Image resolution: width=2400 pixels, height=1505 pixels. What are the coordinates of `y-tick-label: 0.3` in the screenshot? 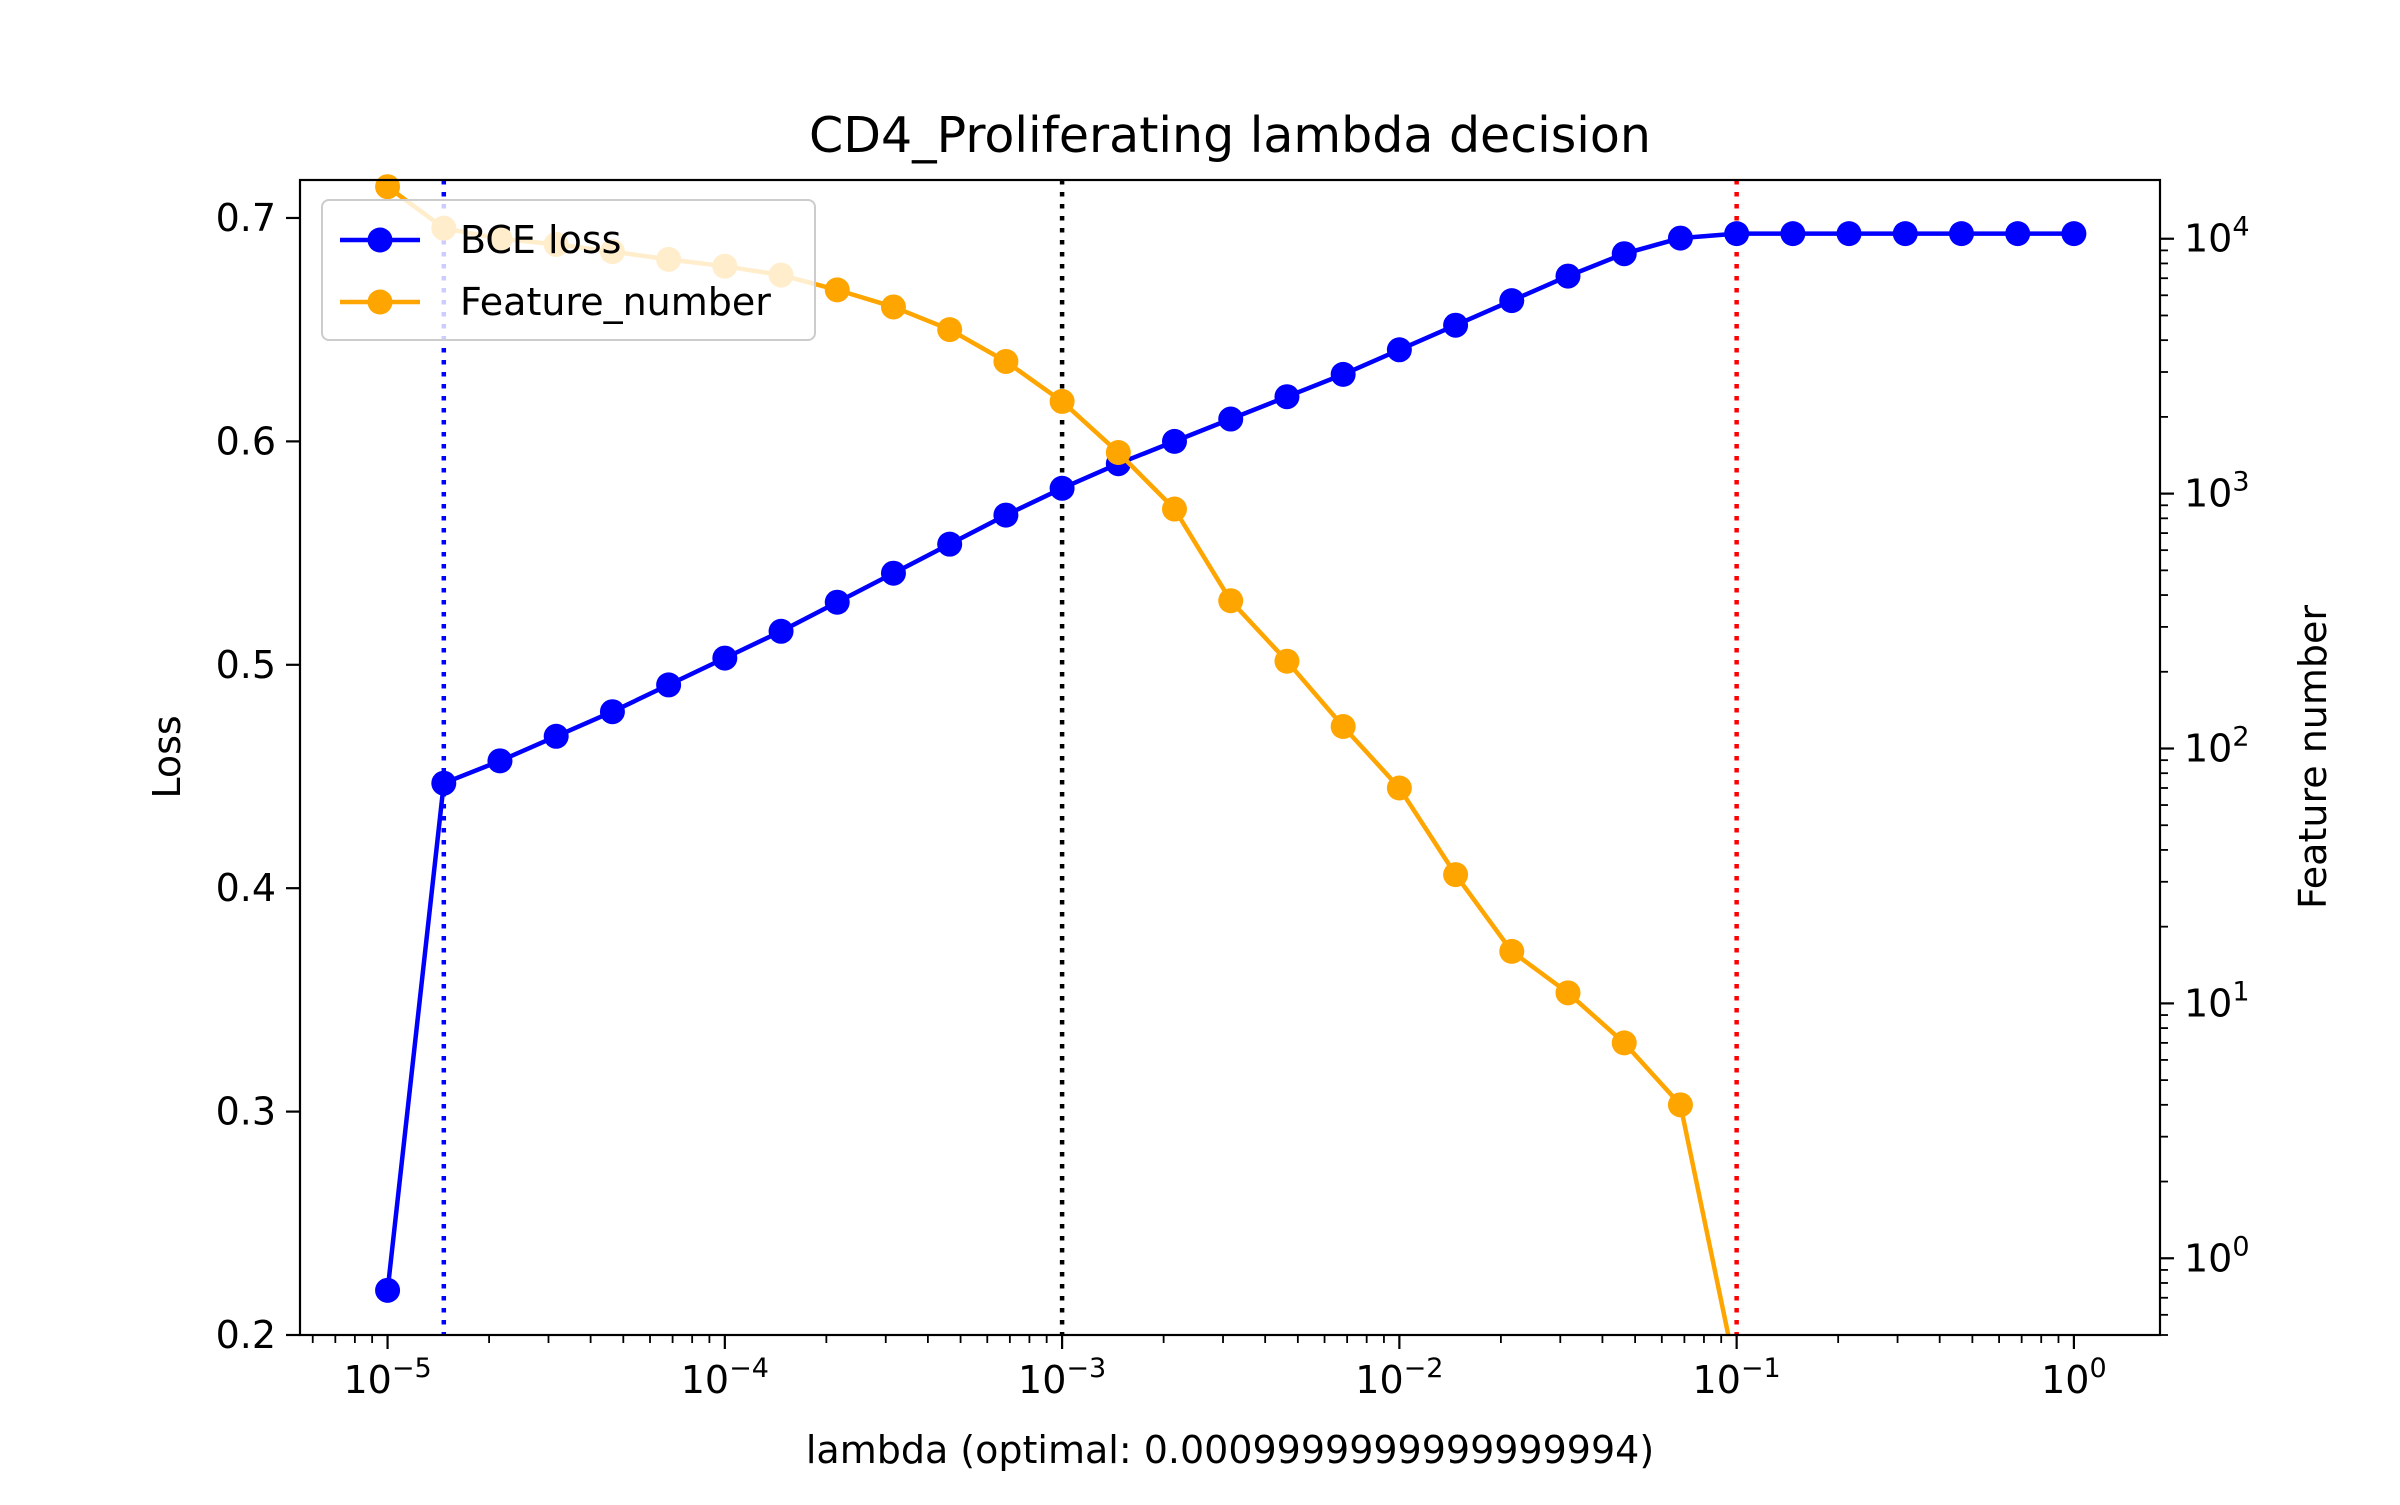 It's located at (246, 1112).